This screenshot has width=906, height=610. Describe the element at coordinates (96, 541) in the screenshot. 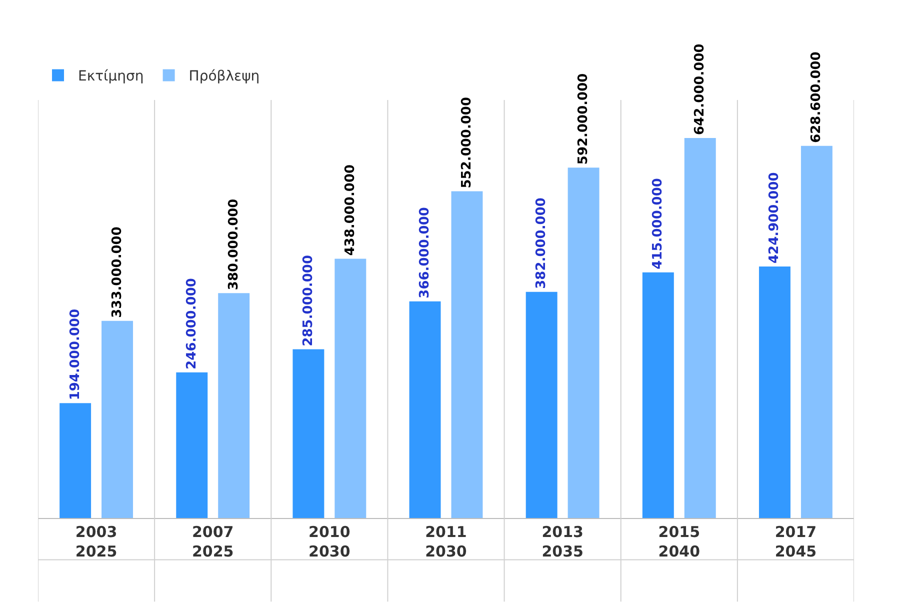

I see `x-tick-label: 2003 2025` at that location.